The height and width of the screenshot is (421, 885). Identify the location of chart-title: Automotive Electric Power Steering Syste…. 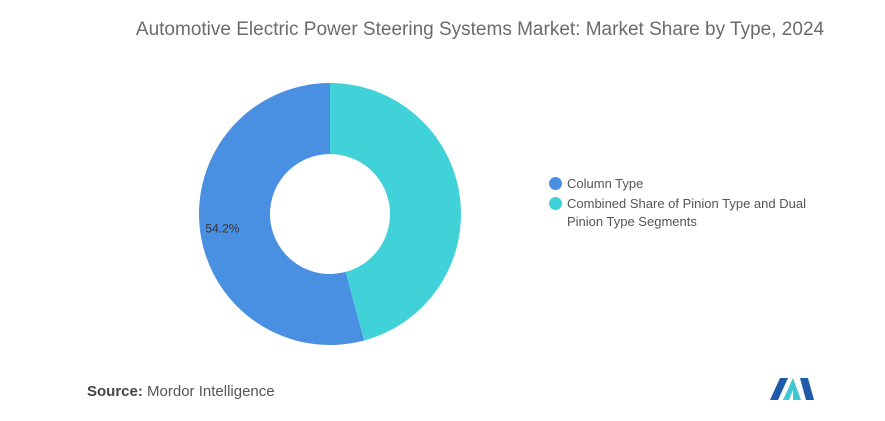
(480, 29).